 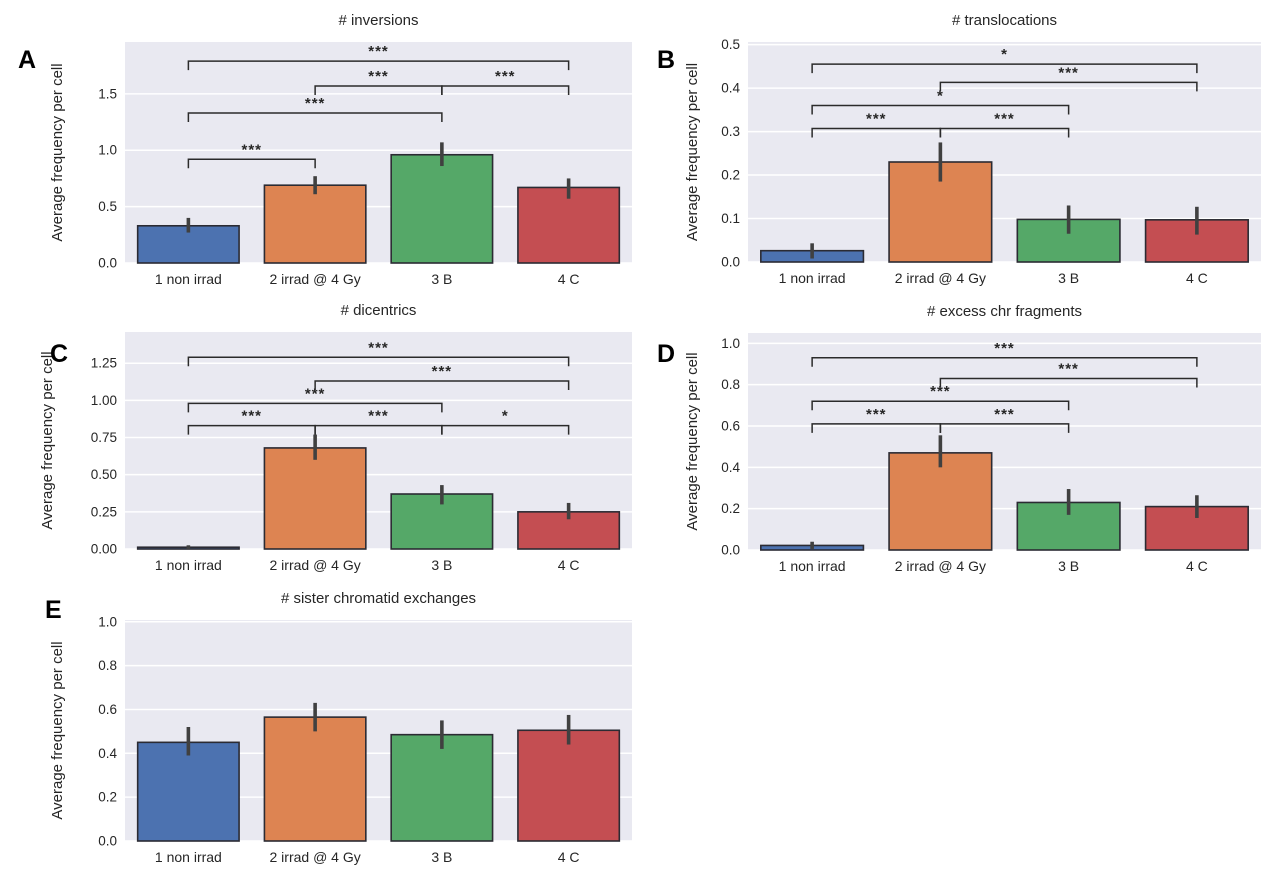 I want to click on panel-title: # translocations, so click(x=1004, y=20).